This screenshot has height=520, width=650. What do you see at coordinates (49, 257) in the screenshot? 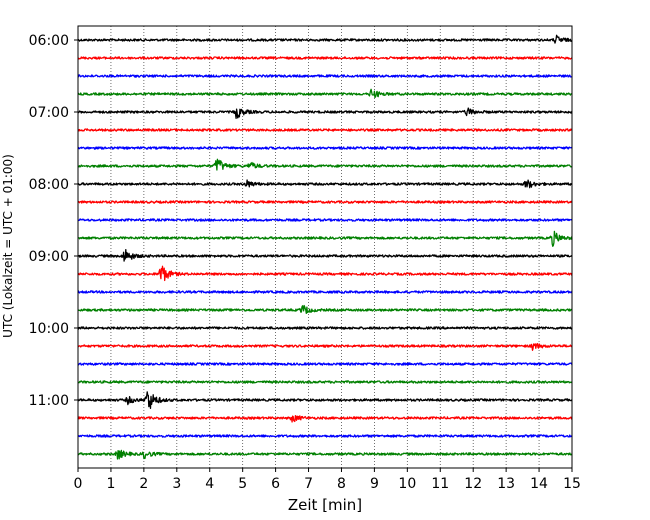
I see `y-tick-label: 09:00` at bounding box center [49, 257].